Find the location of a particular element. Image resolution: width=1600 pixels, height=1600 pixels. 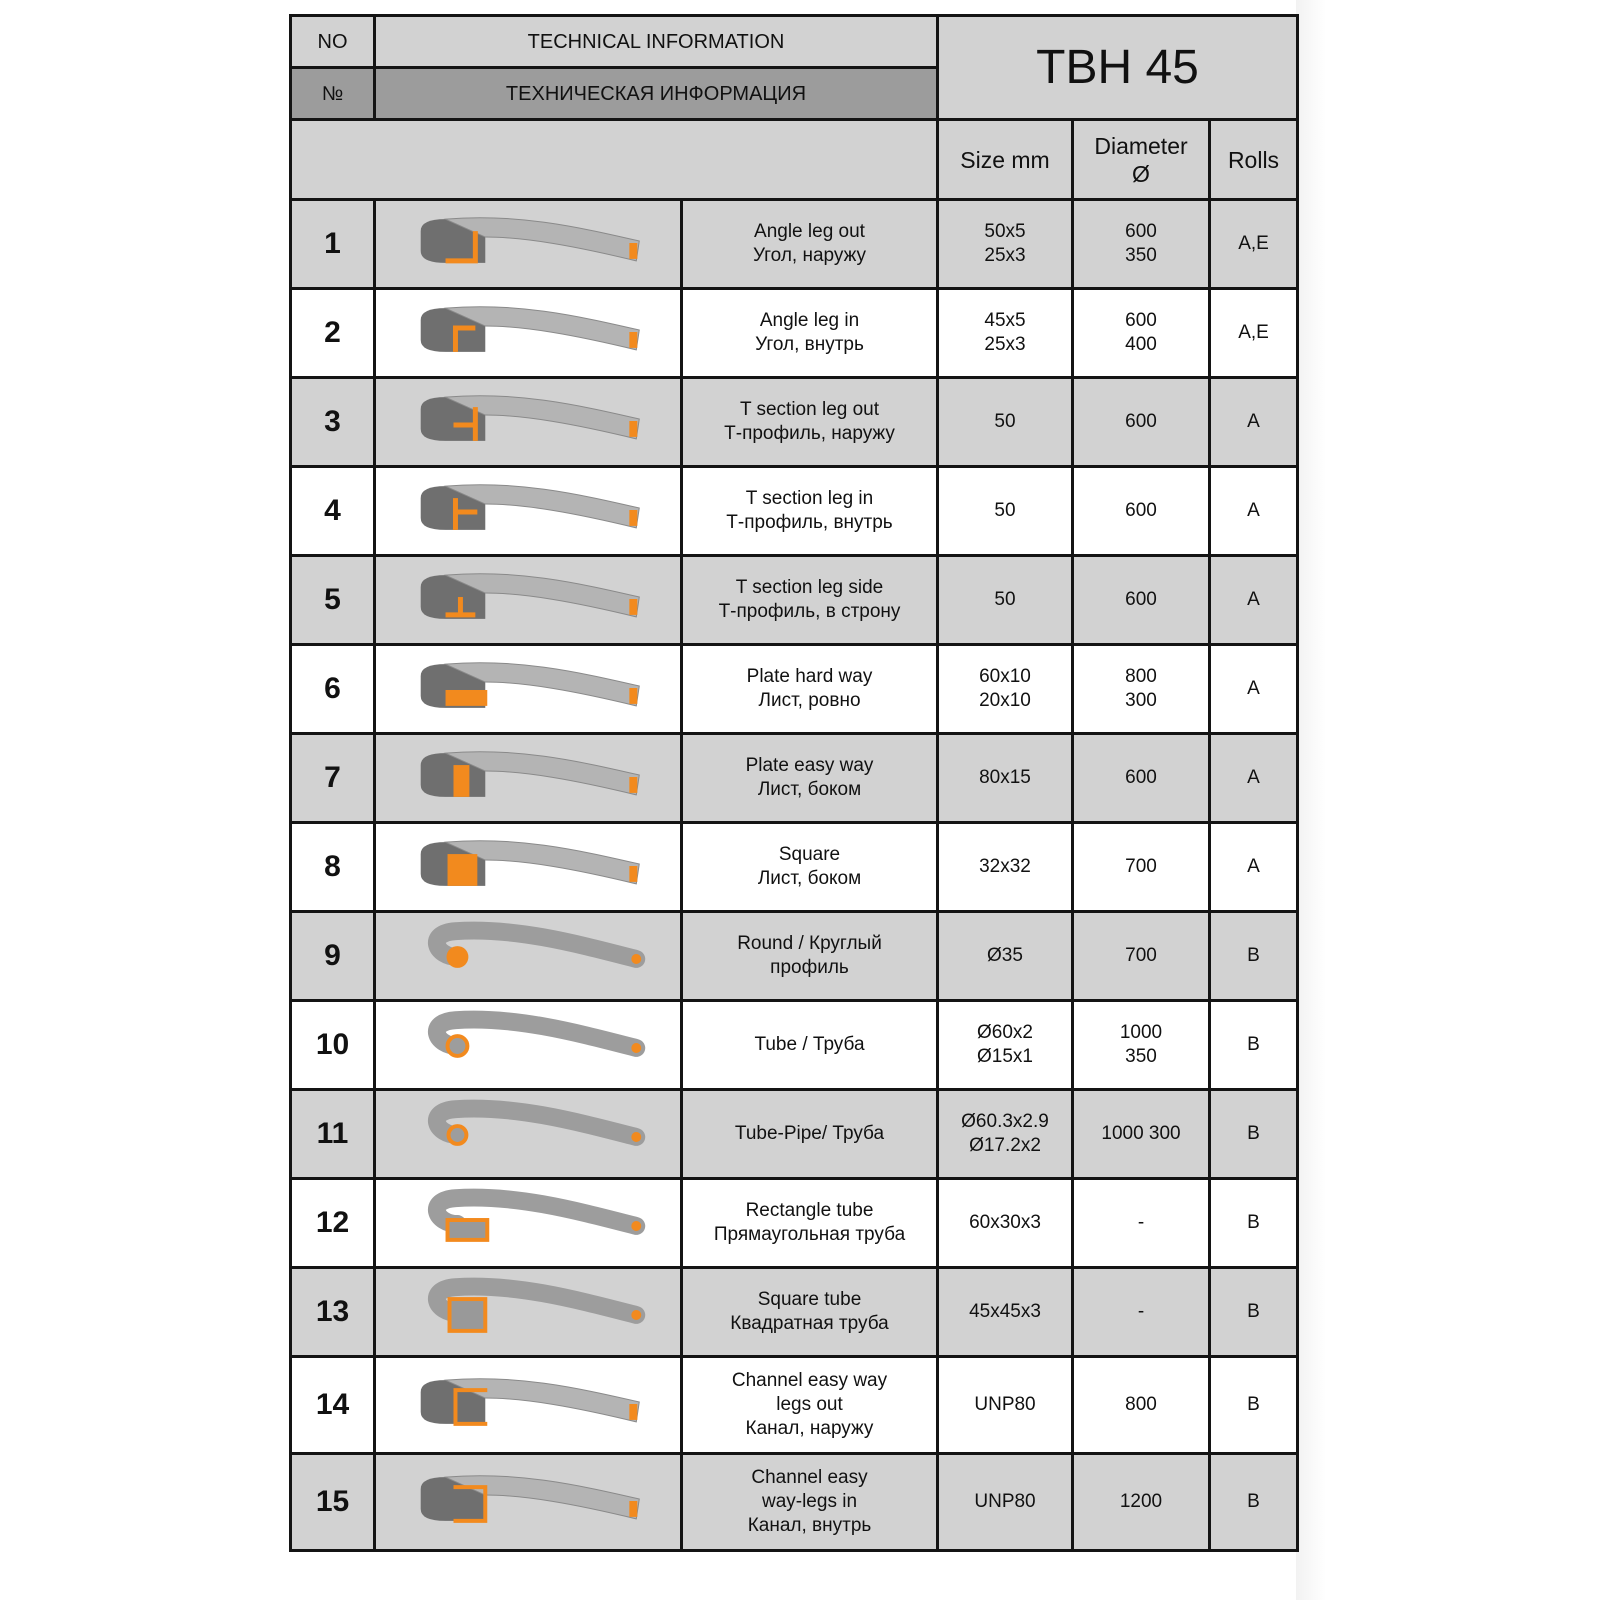

profile-description: T section leg out Т-профиль, наружу is located at coordinates (809, 422).